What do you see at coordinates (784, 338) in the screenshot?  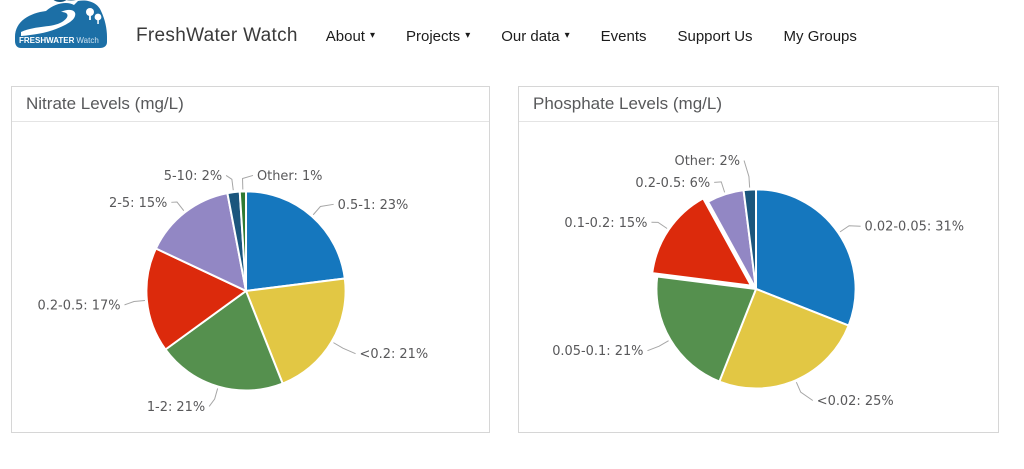 I see `pie-slice--0.02` at bounding box center [784, 338].